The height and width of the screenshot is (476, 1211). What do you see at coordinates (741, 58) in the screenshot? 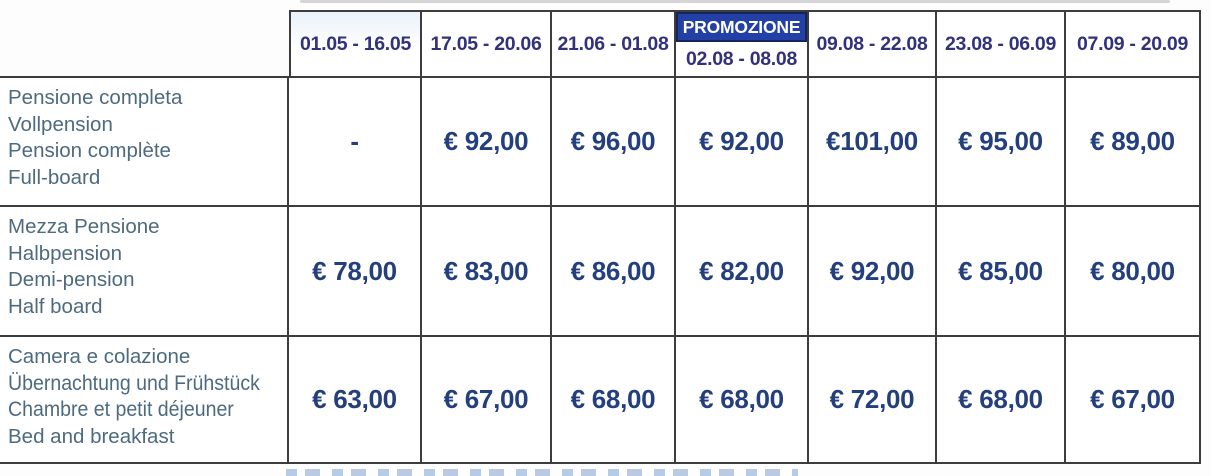
I see `promo-date-label: 02.08 - 08.08` at bounding box center [741, 58].